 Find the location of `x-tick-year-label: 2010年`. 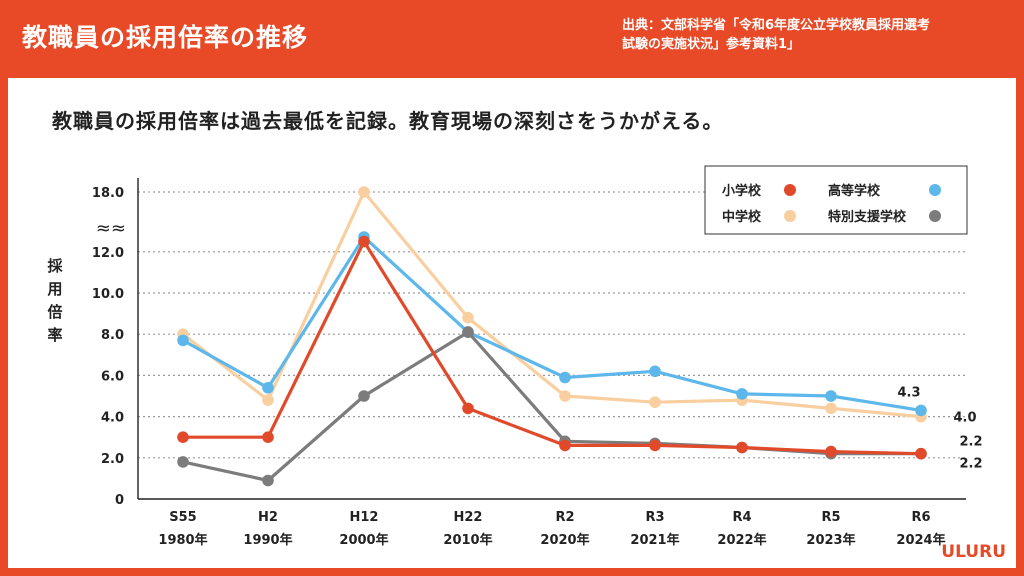

x-tick-year-label: 2010年 is located at coordinates (467, 540).